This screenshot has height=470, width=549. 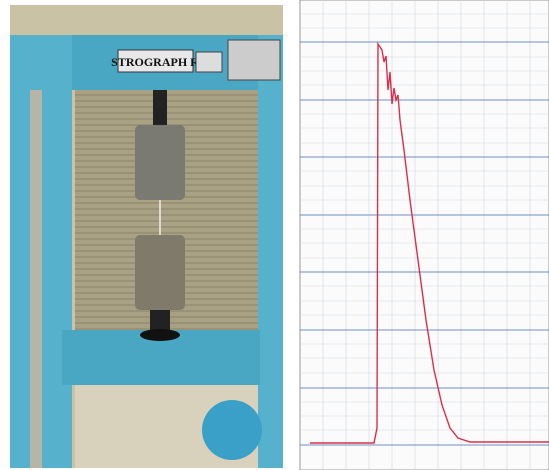 What do you see at coordinates (160, 107) in the screenshot?
I see `upper-rod` at bounding box center [160, 107].